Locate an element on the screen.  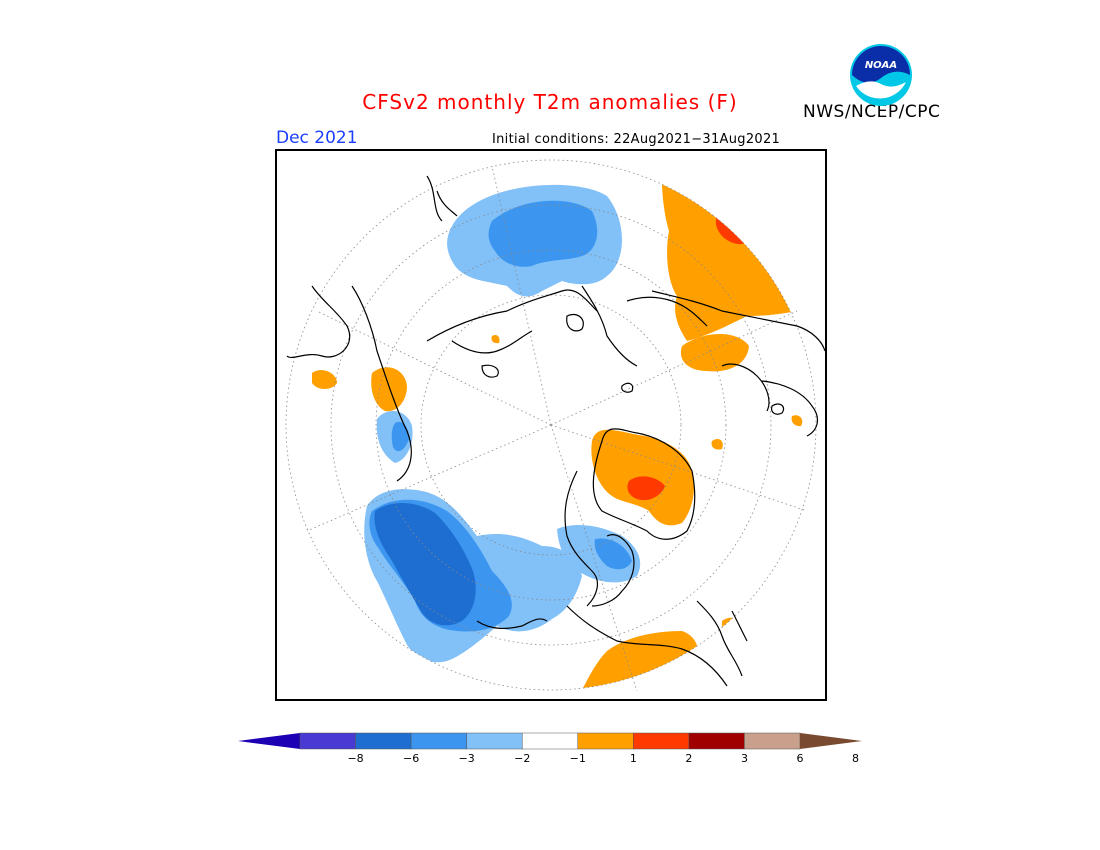
colorbar-tick-label: 3 is located at coordinates (744, 758).